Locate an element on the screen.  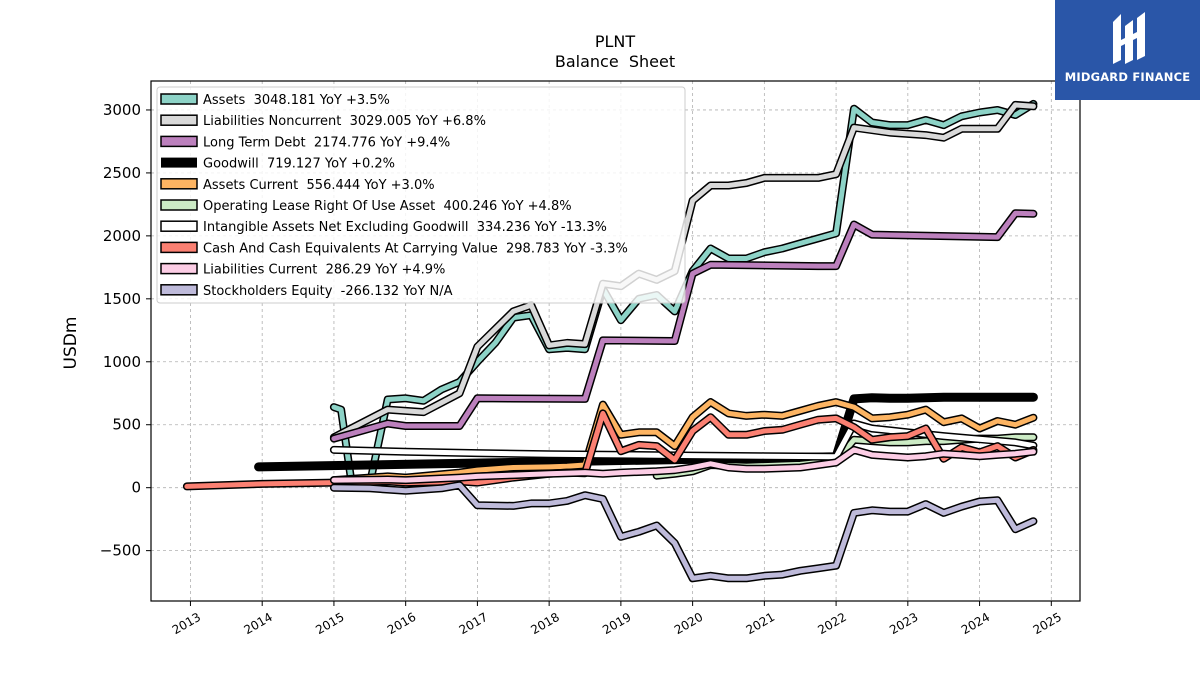
x-tick-label: 2016 is located at coordinates (401, 623).